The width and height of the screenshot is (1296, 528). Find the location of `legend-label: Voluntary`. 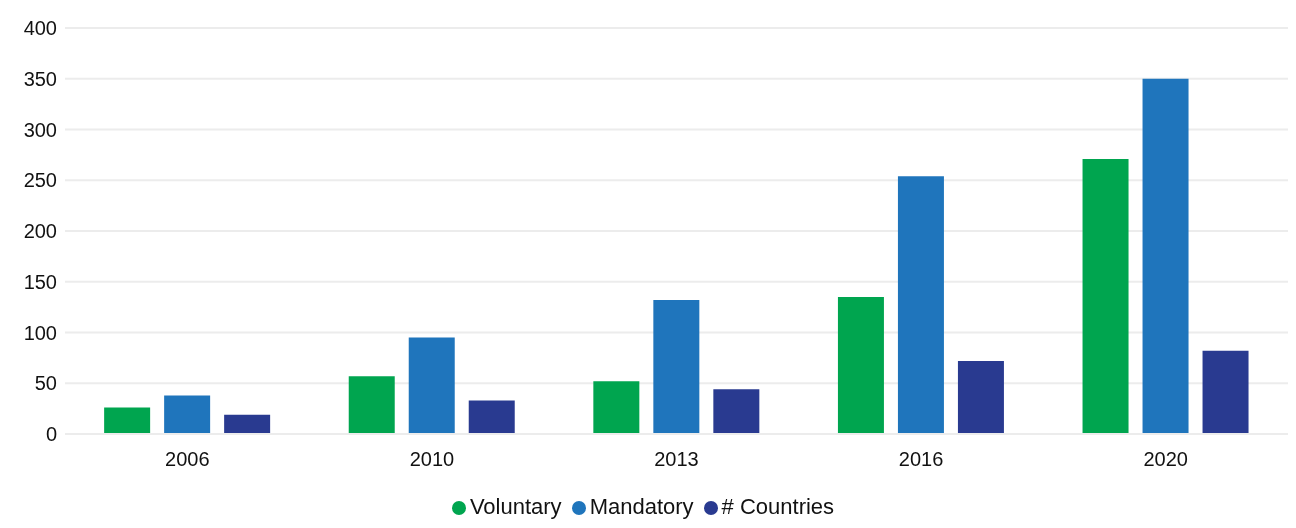

legend-label: Voluntary is located at coordinates (515, 506).